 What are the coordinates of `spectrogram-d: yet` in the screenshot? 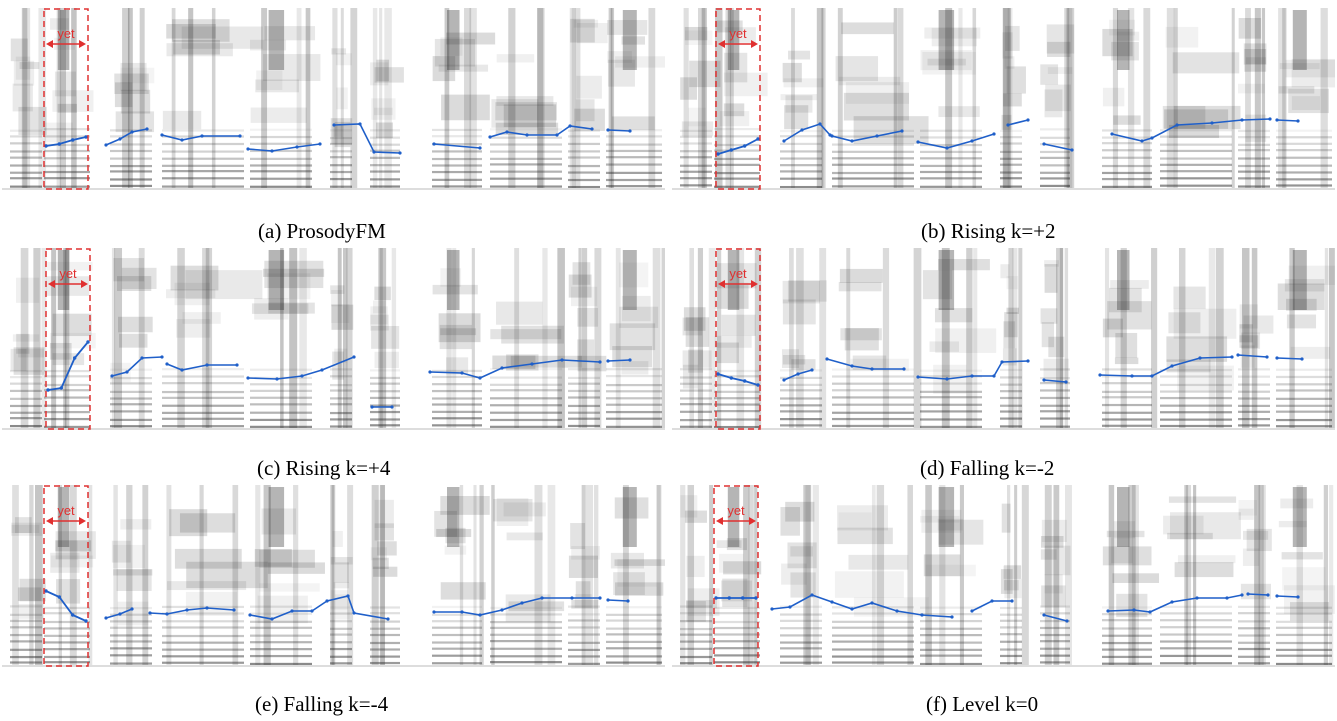 It's located at (1003, 339).